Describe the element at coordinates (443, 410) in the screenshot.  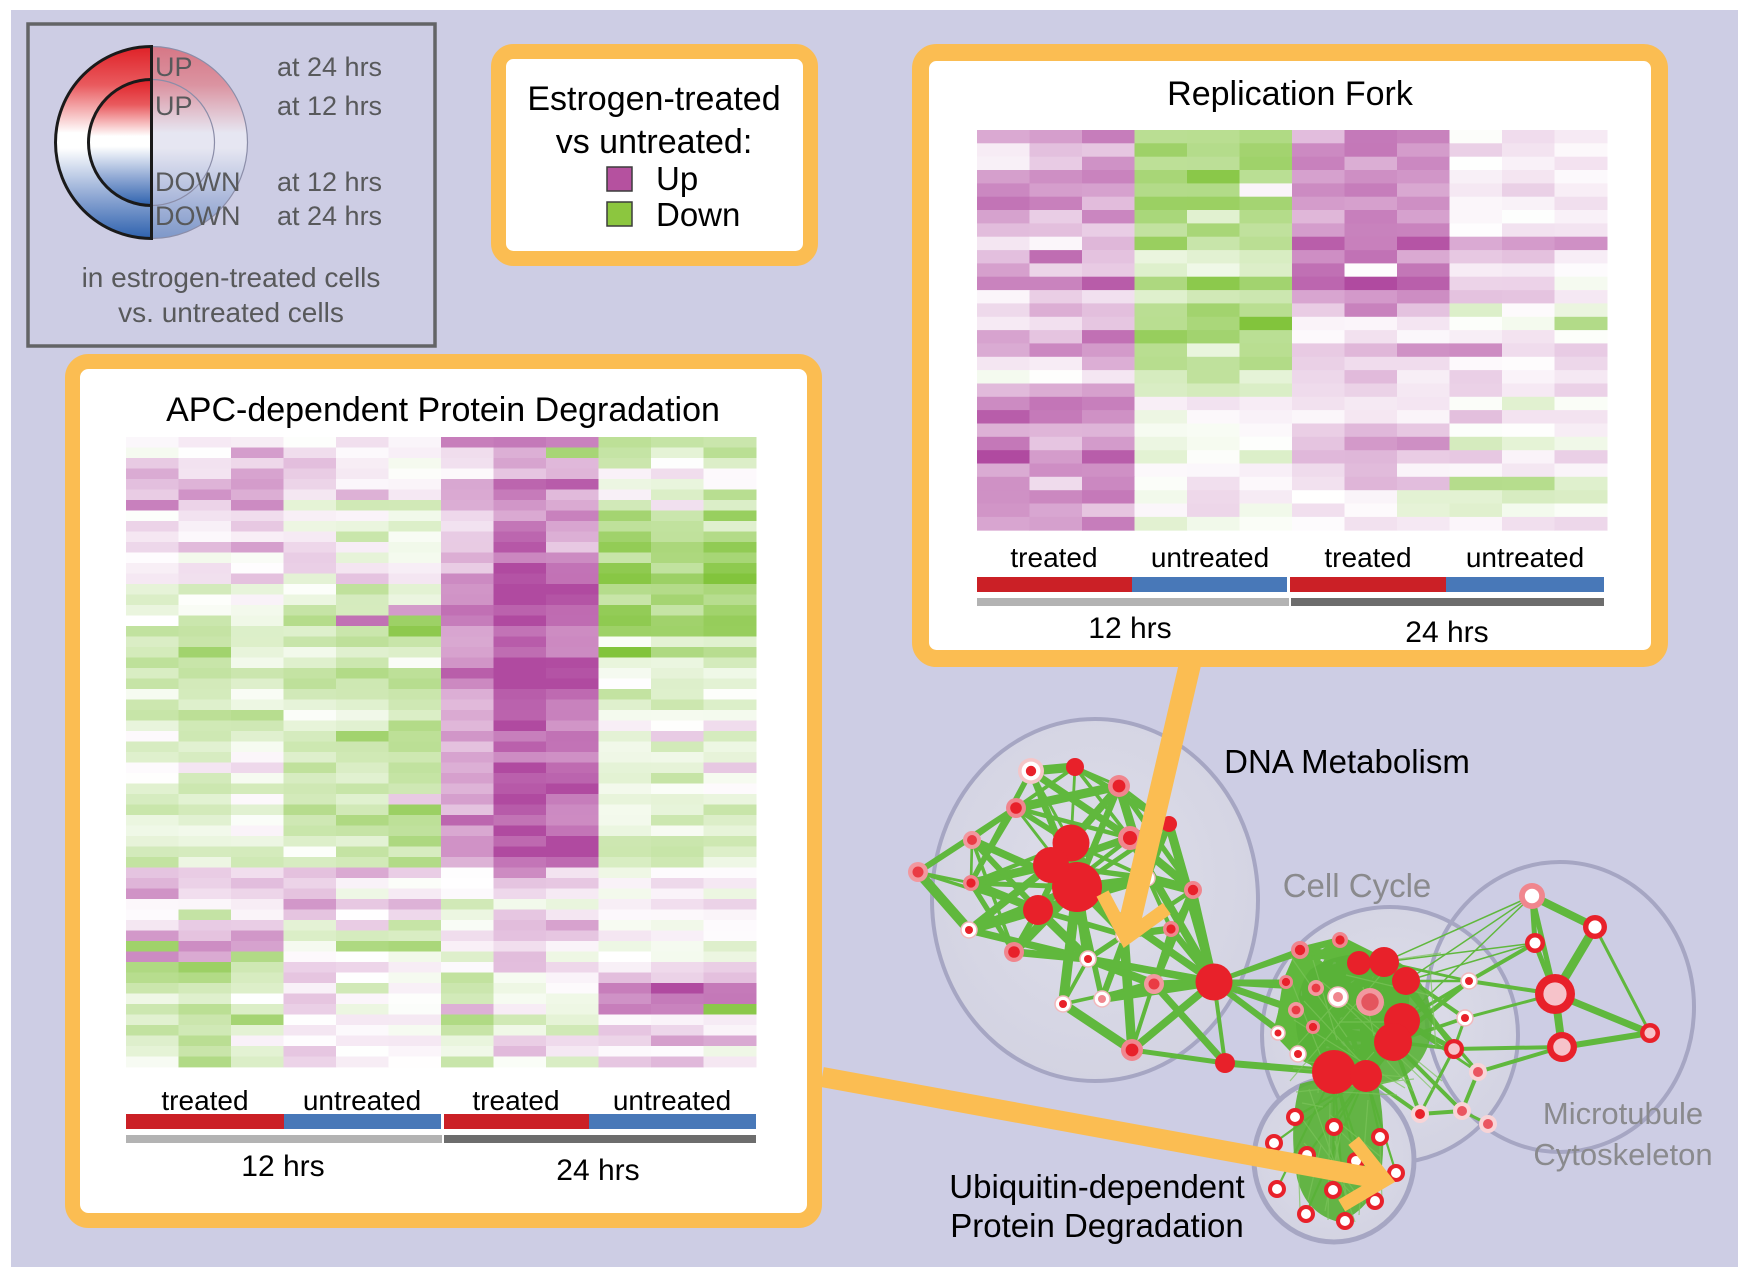
I see `svg-text:APC-dependent Protein Degradat: APC-dependent Protein Degradation` at that location.